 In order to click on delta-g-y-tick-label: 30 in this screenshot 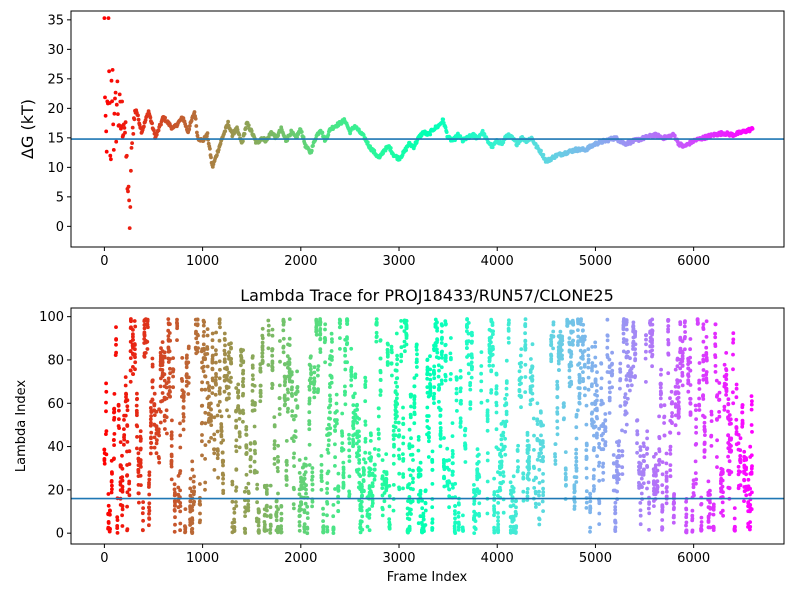, I will do `click(55, 50)`.